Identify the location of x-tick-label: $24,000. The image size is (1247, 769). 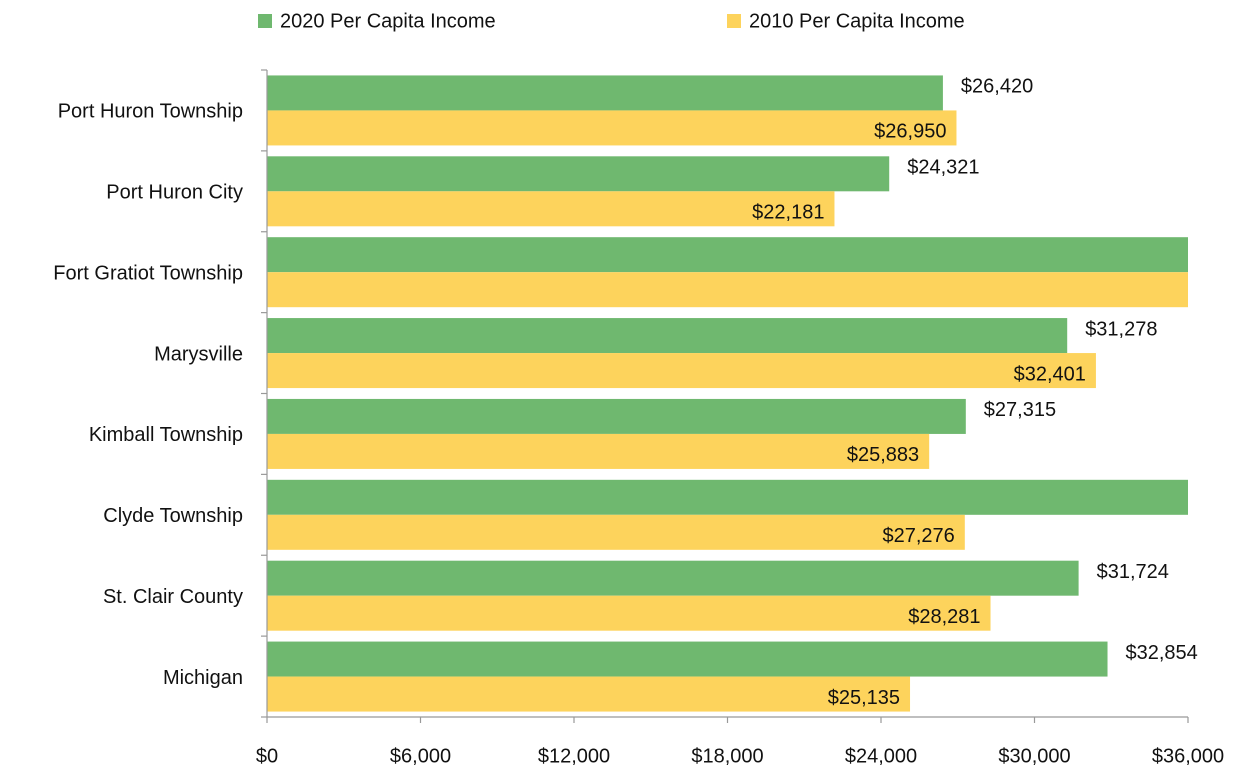
(881, 756).